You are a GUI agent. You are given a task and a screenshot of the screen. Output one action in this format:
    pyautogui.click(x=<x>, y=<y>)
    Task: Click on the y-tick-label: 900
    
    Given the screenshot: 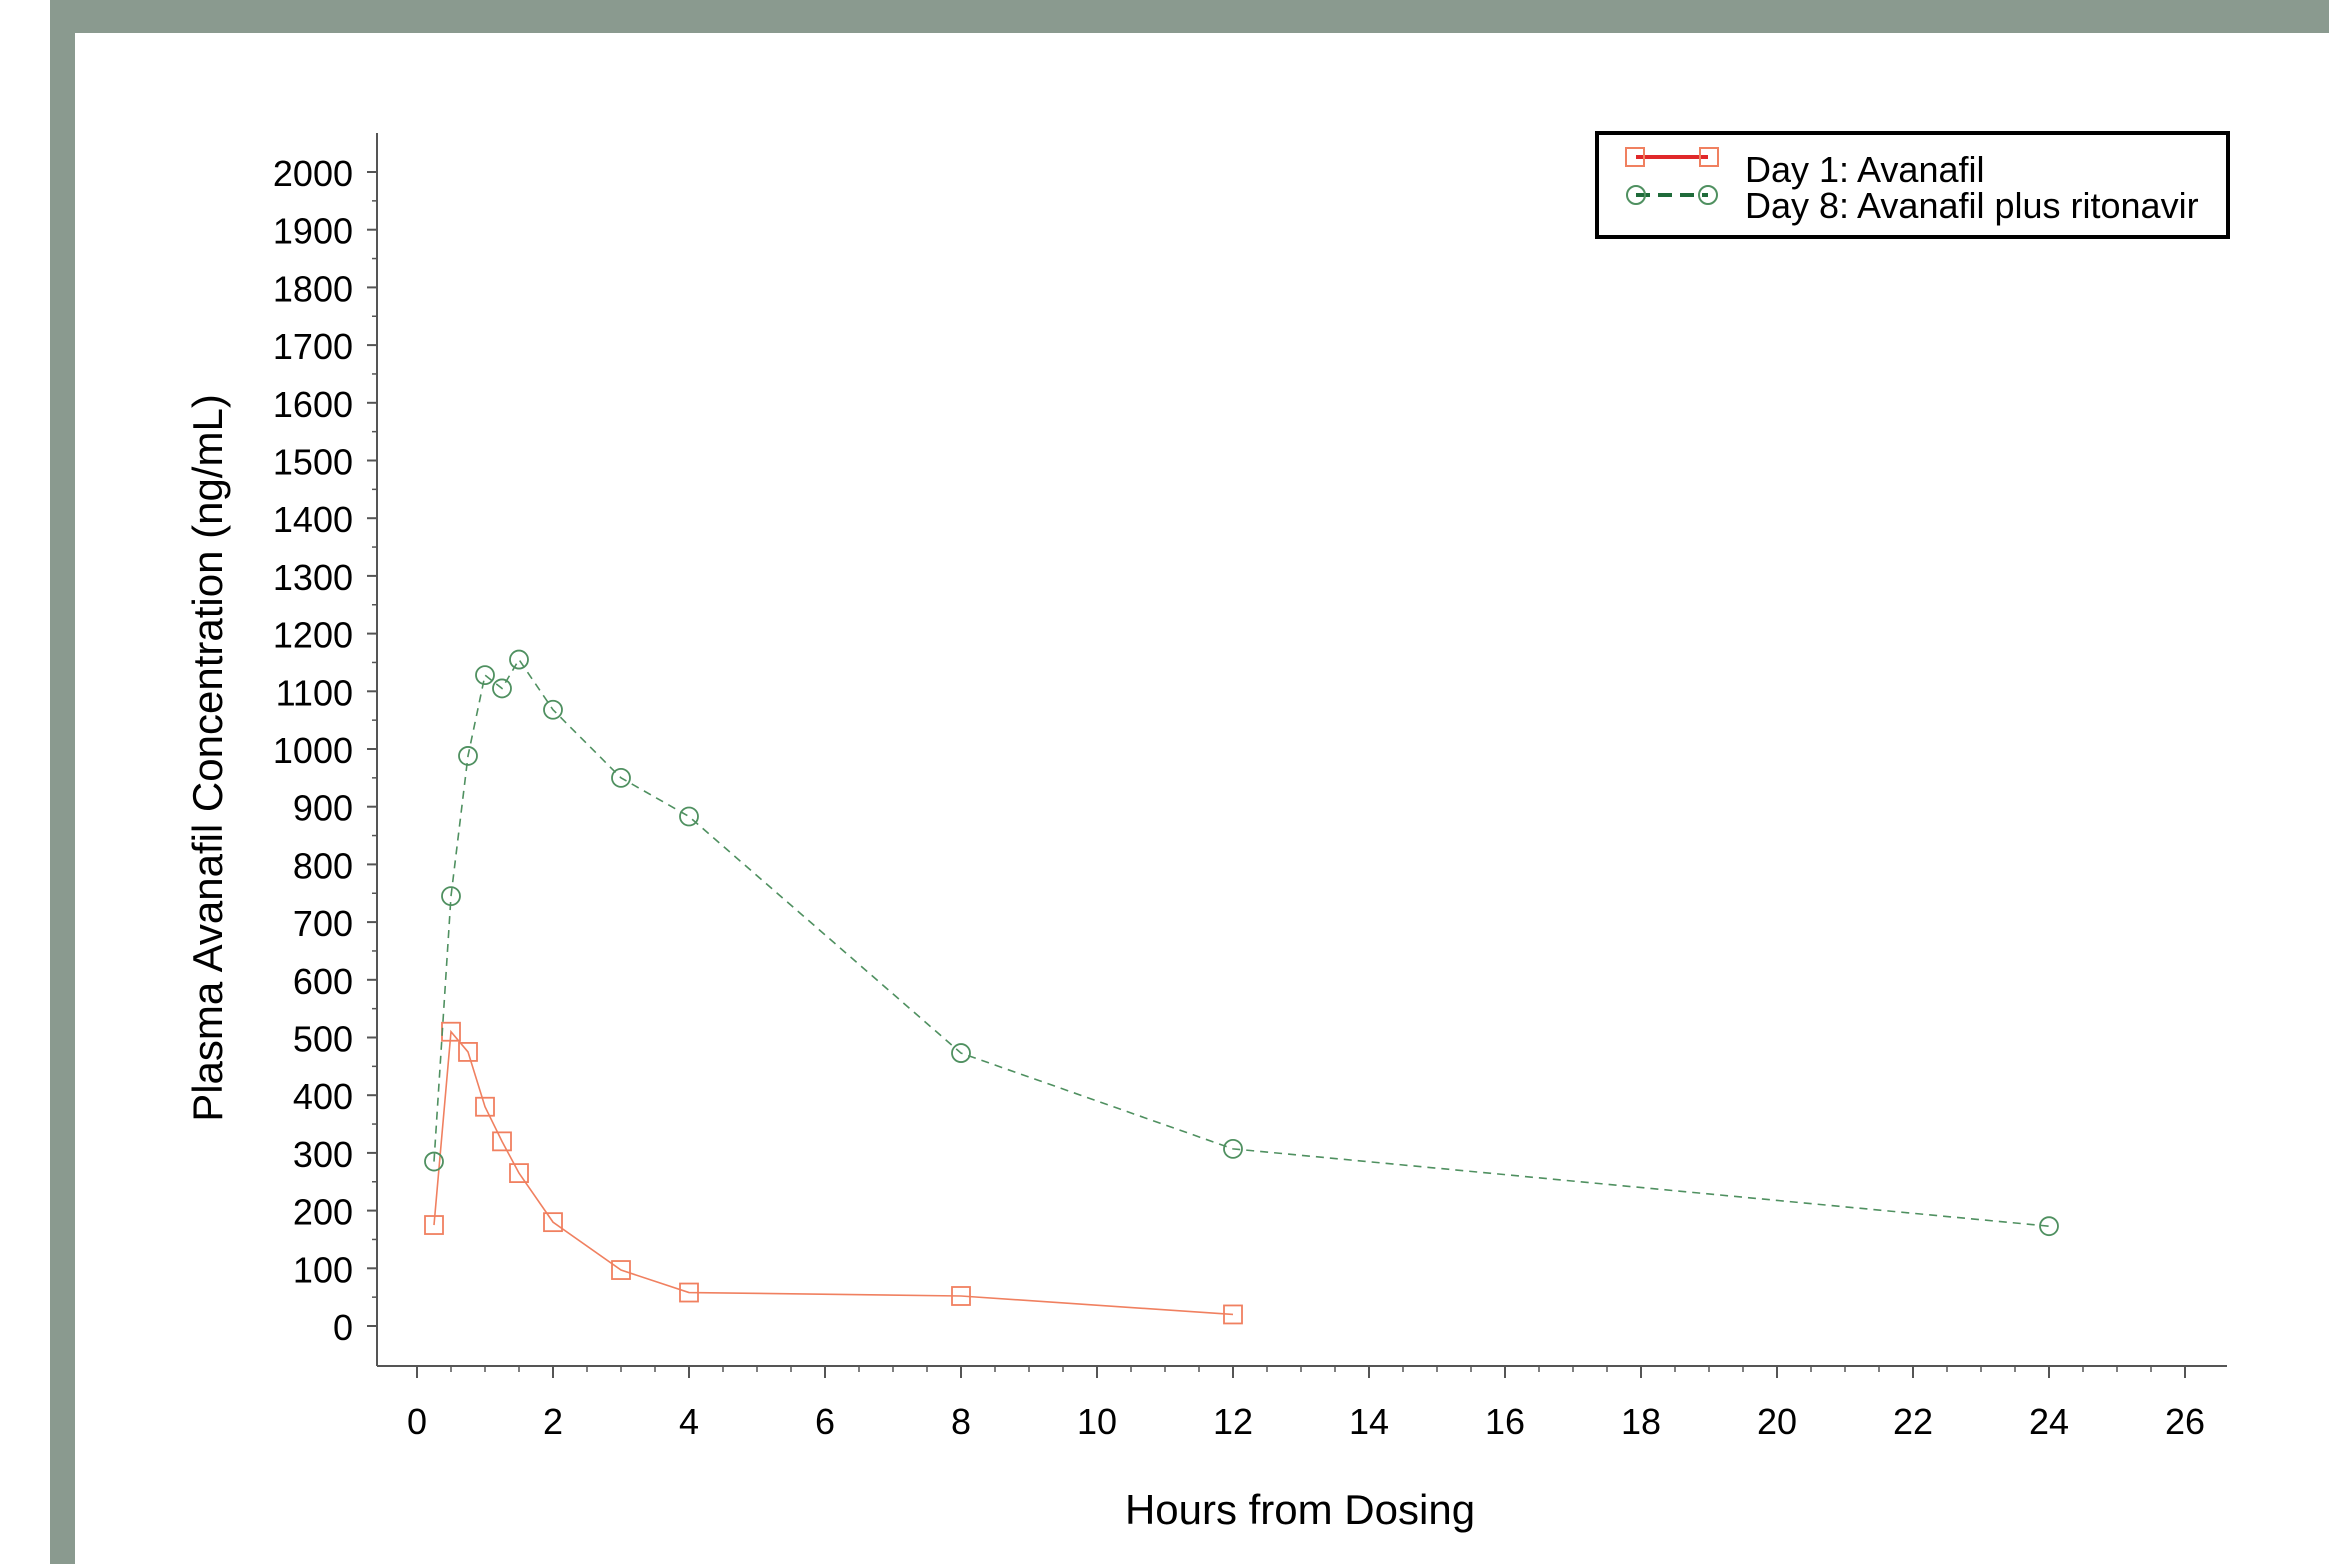 What is the action you would take?
    pyautogui.click(x=323, y=808)
    